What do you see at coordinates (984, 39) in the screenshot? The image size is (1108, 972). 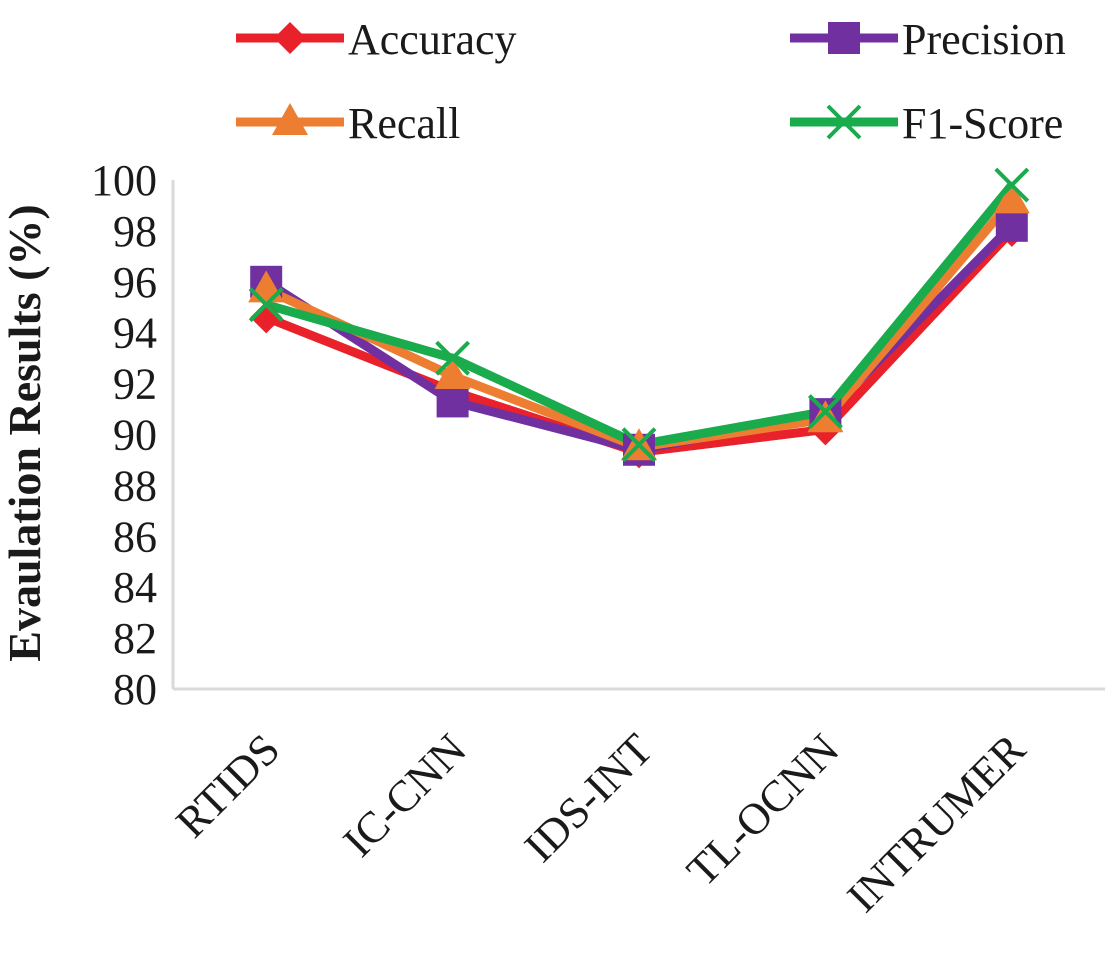 I see `legend-label: Precision` at bounding box center [984, 39].